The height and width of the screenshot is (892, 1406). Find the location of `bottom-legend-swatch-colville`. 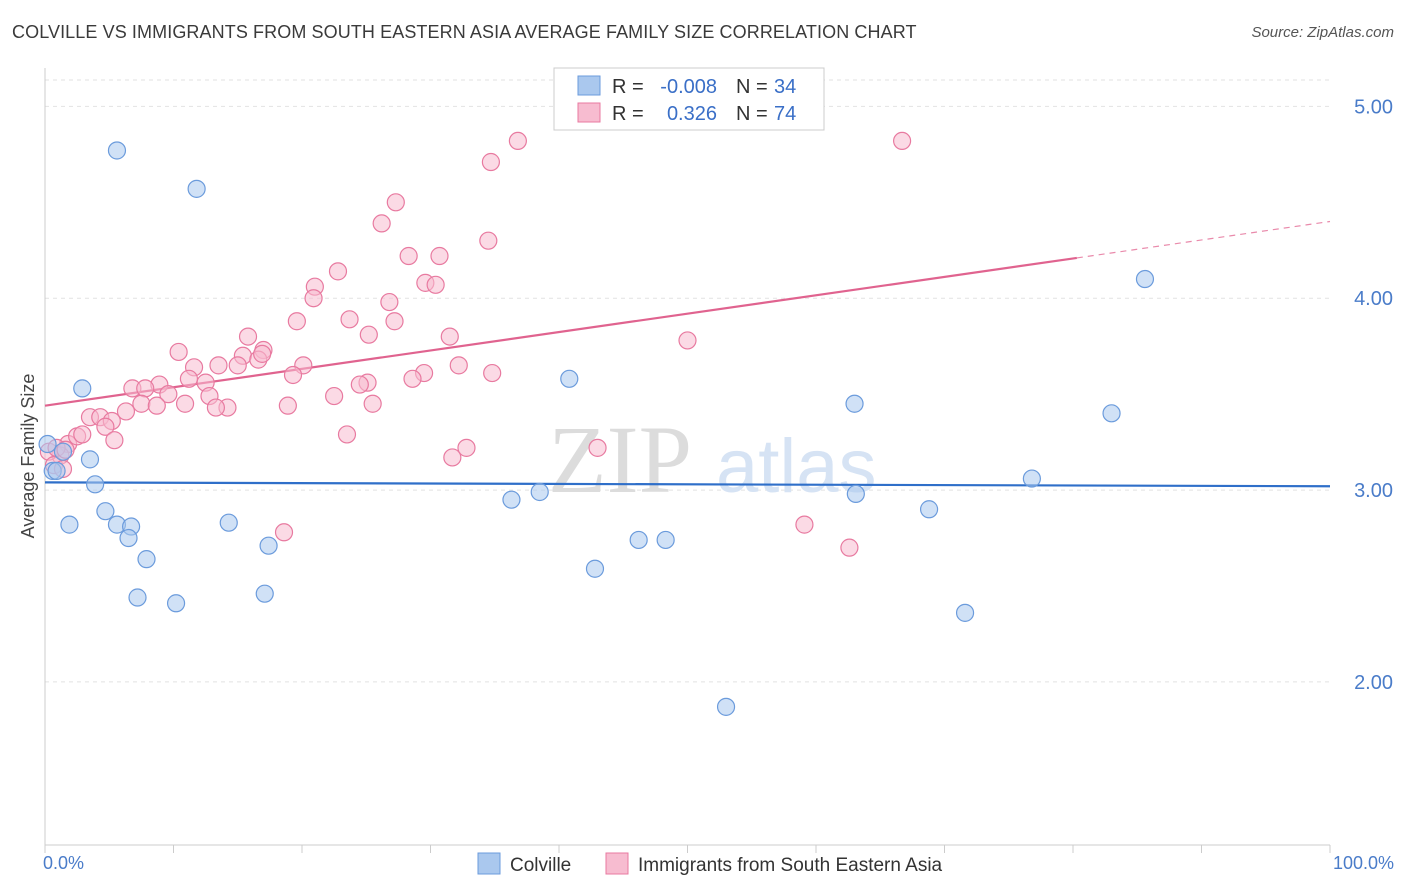

bottom-legend-swatch-colville is located at coordinates (489, 863).